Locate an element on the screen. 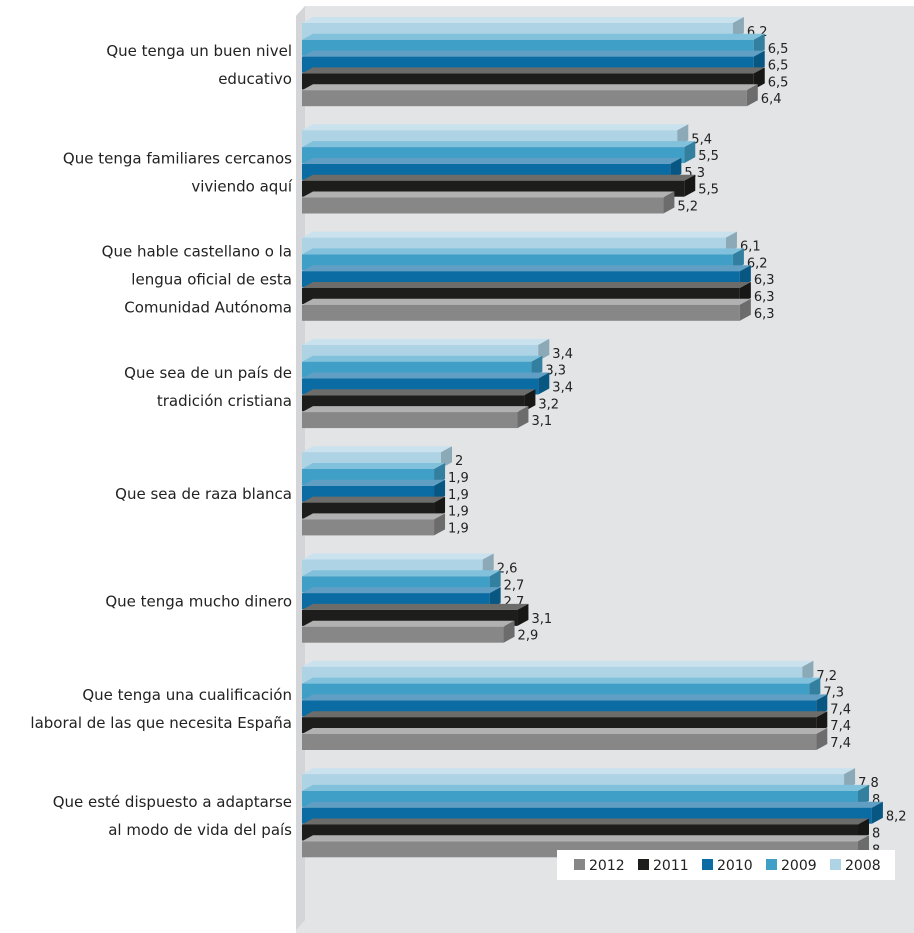 Image resolution: width=914 pixels, height=933 pixels. category-label: tradición cristiana is located at coordinates (224, 401).